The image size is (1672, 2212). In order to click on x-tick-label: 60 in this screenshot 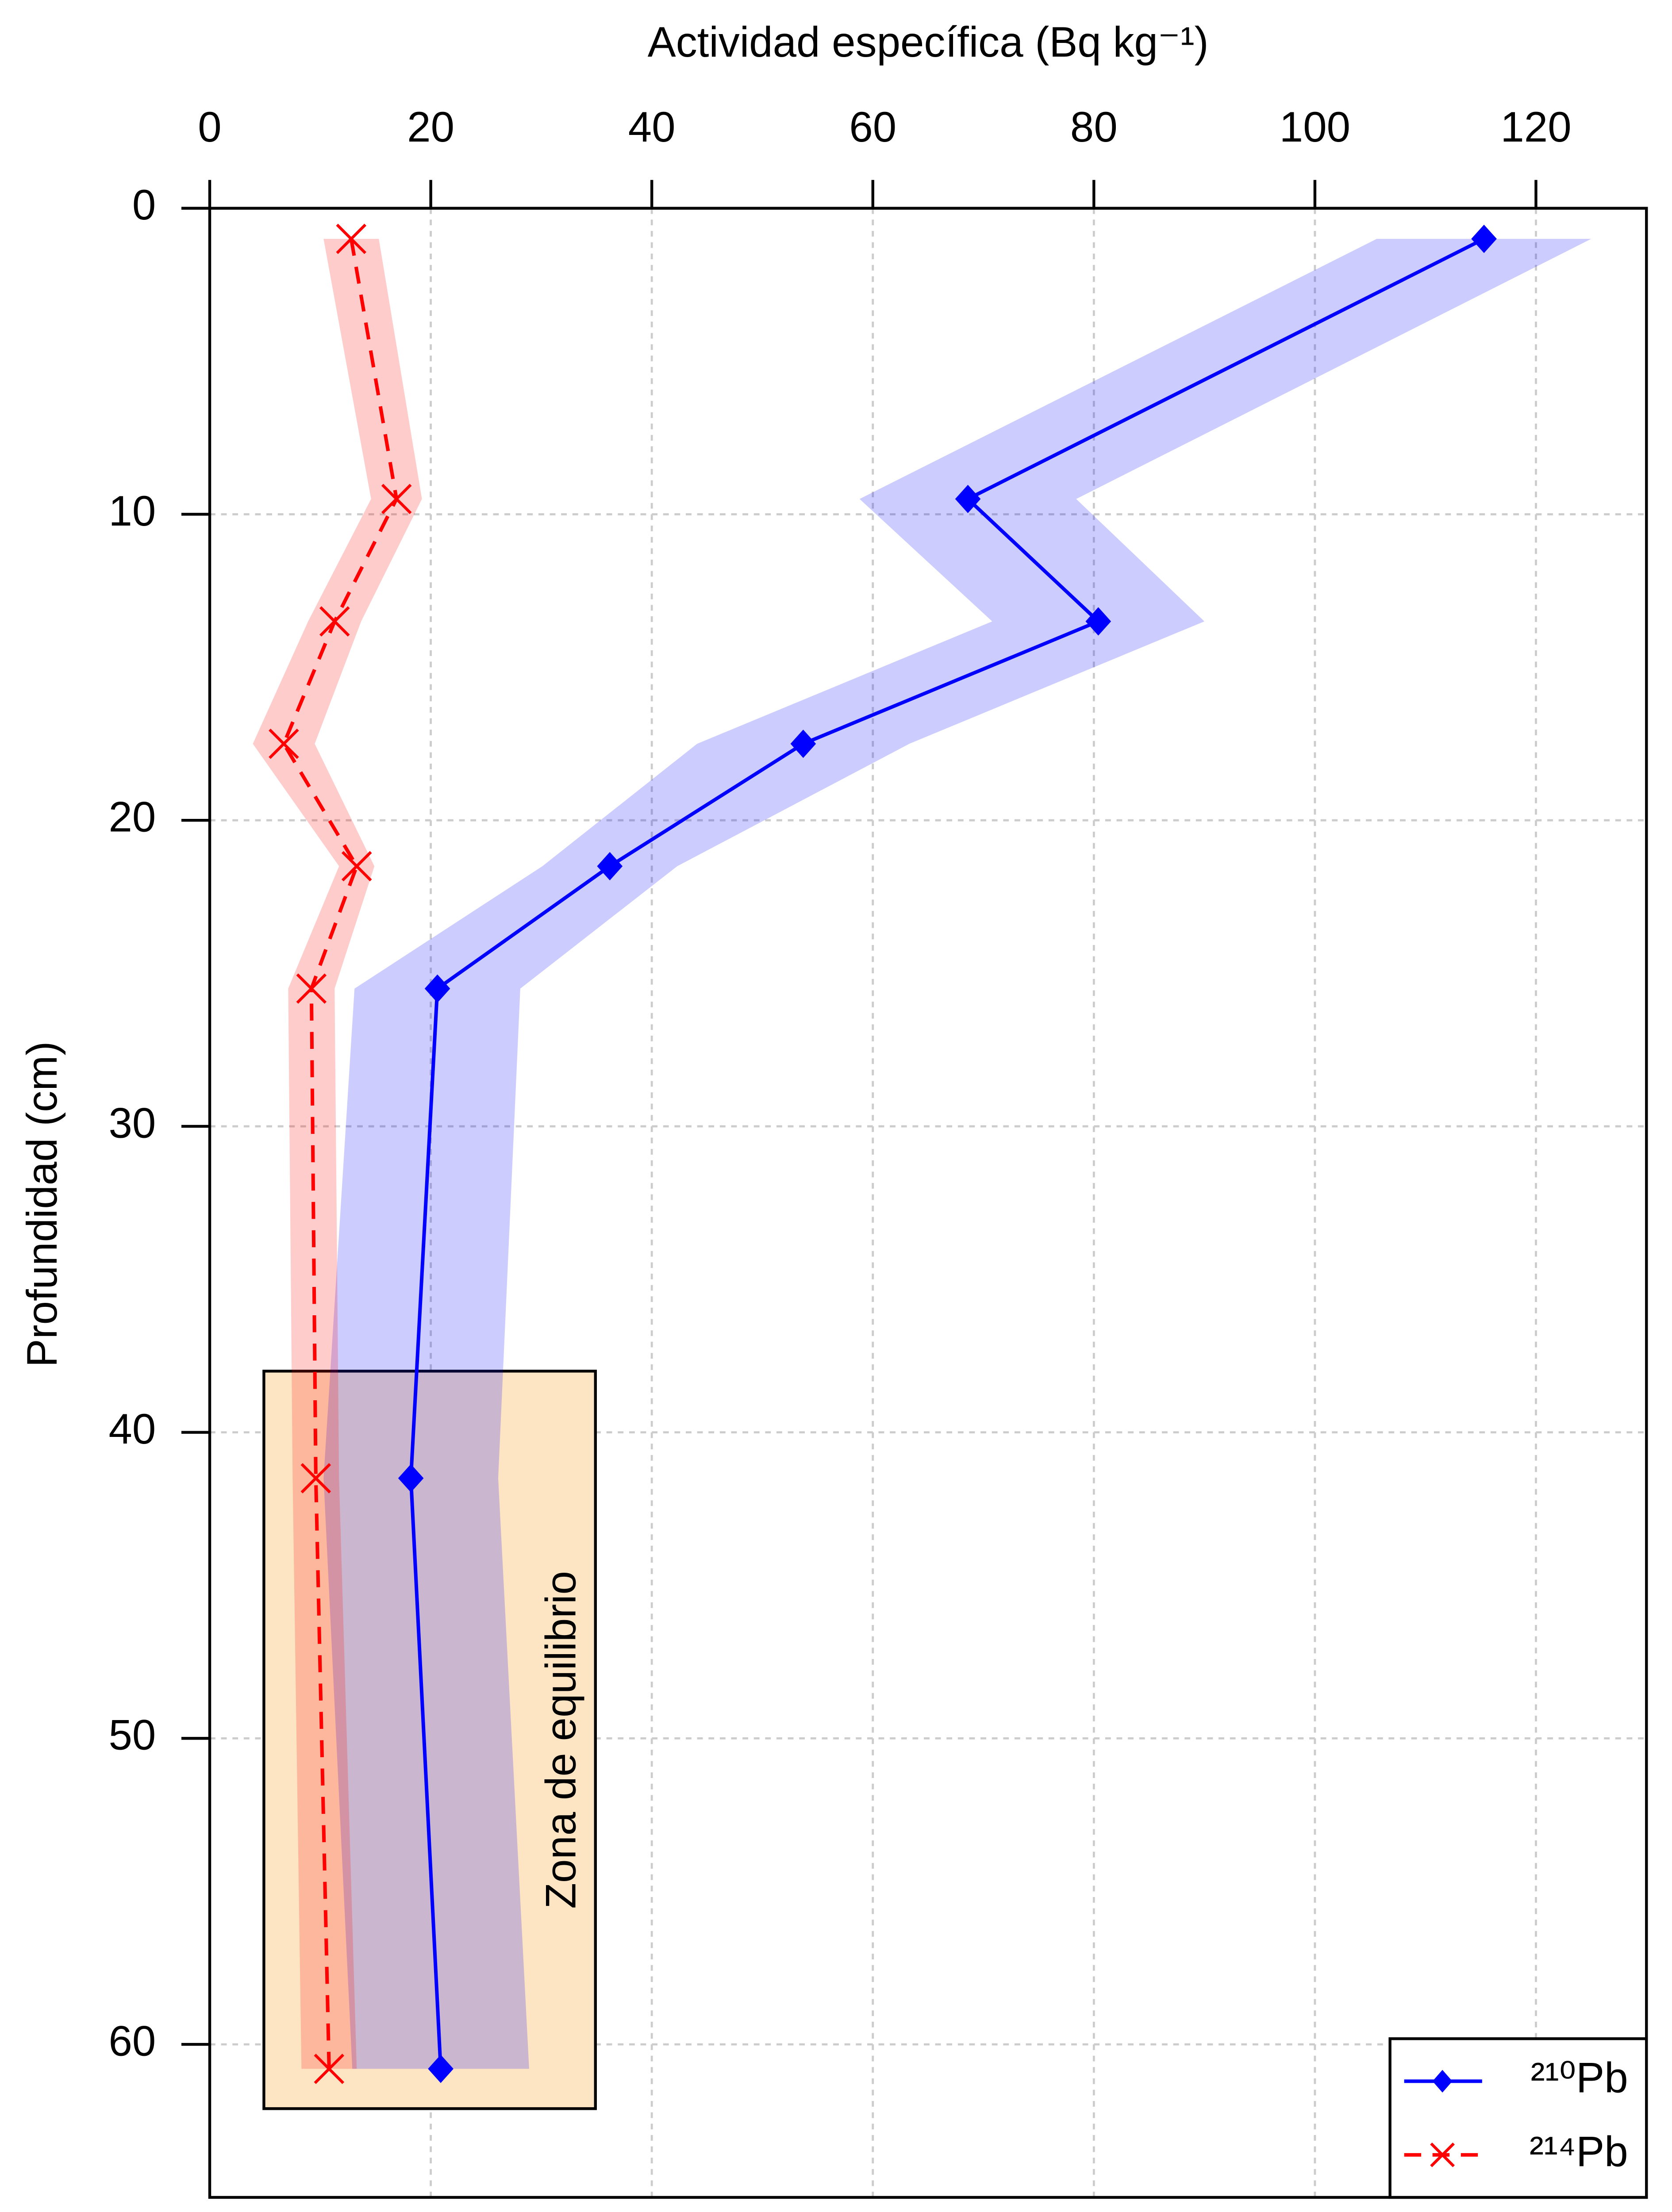, I will do `click(872, 128)`.